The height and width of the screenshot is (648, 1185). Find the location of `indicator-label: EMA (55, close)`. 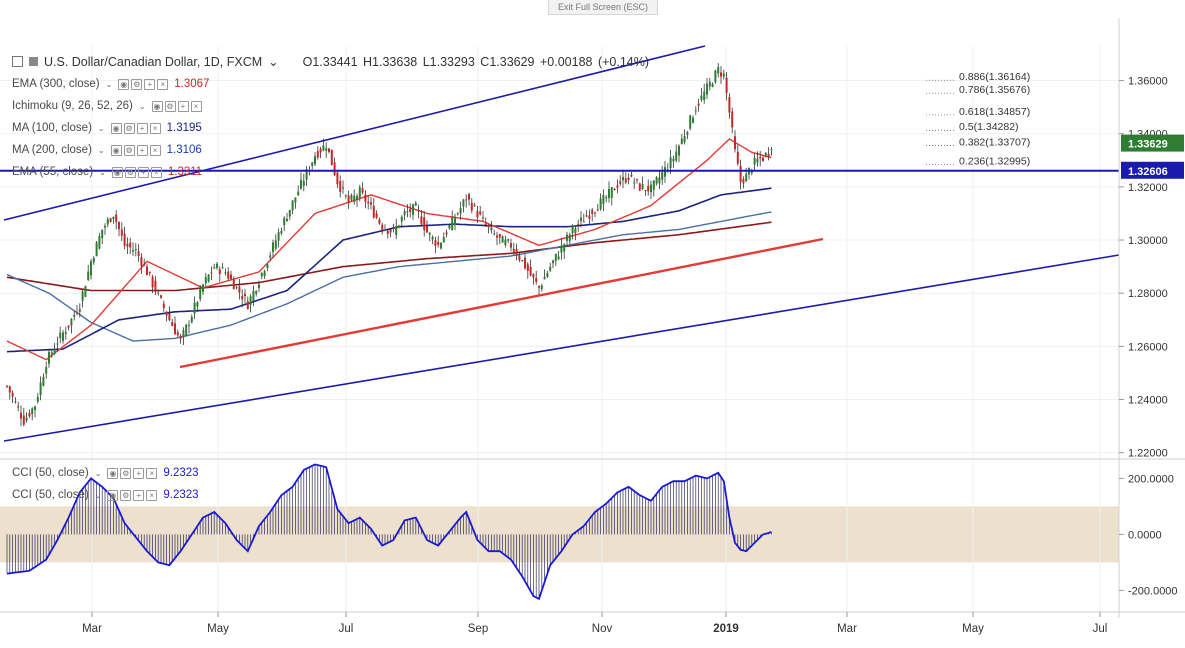

indicator-label: EMA (55, close) is located at coordinates (53, 172).